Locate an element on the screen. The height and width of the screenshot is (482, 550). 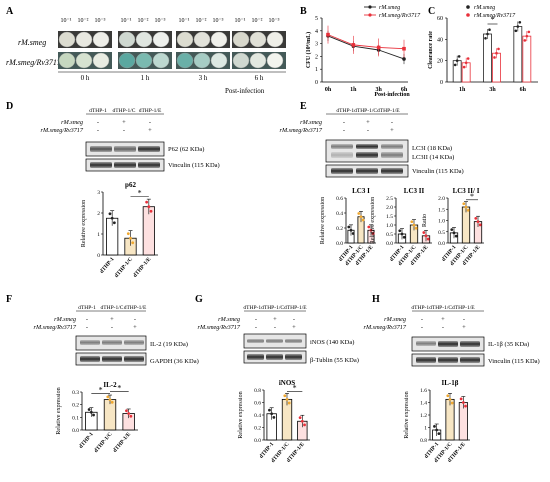
panel-label: H is located at coordinates (376, 299).